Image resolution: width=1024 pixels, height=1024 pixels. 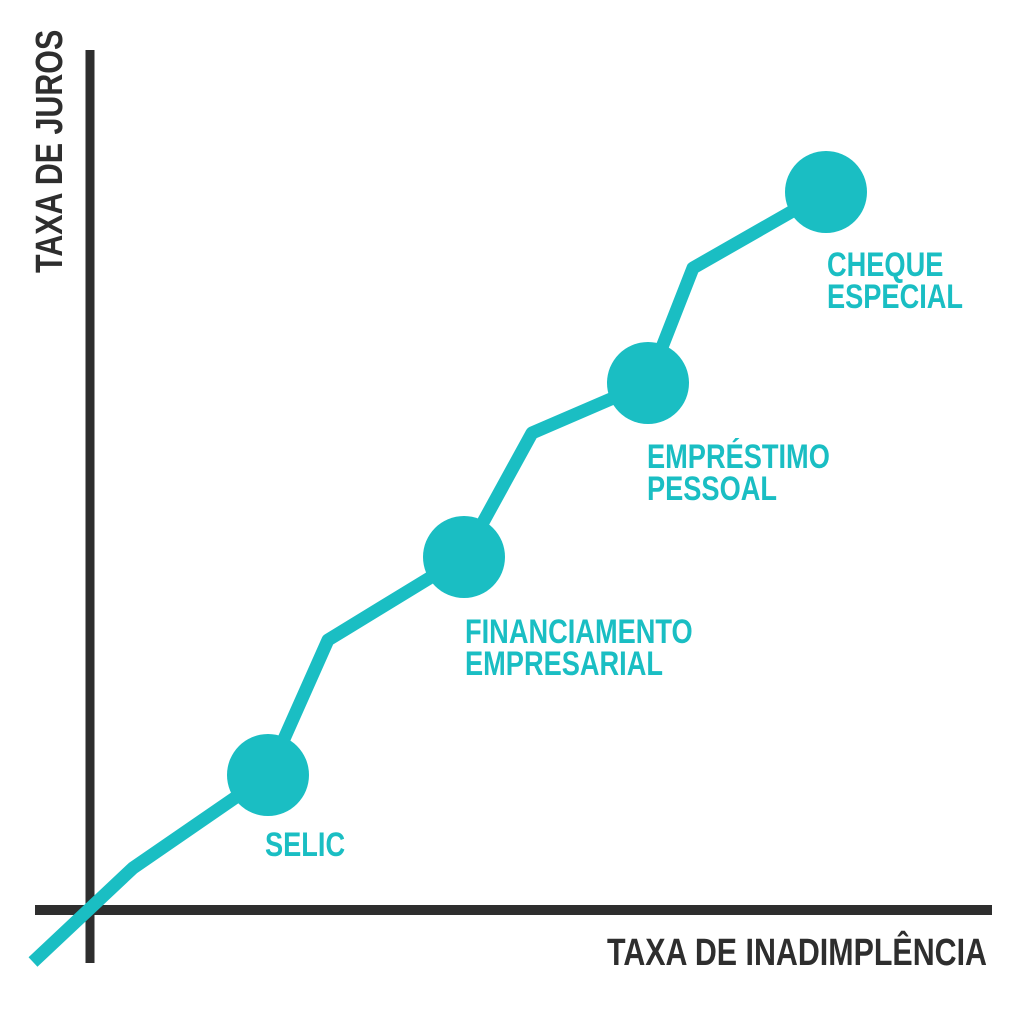 What do you see at coordinates (268, 775) in the screenshot?
I see `data-point-dot-selic` at bounding box center [268, 775].